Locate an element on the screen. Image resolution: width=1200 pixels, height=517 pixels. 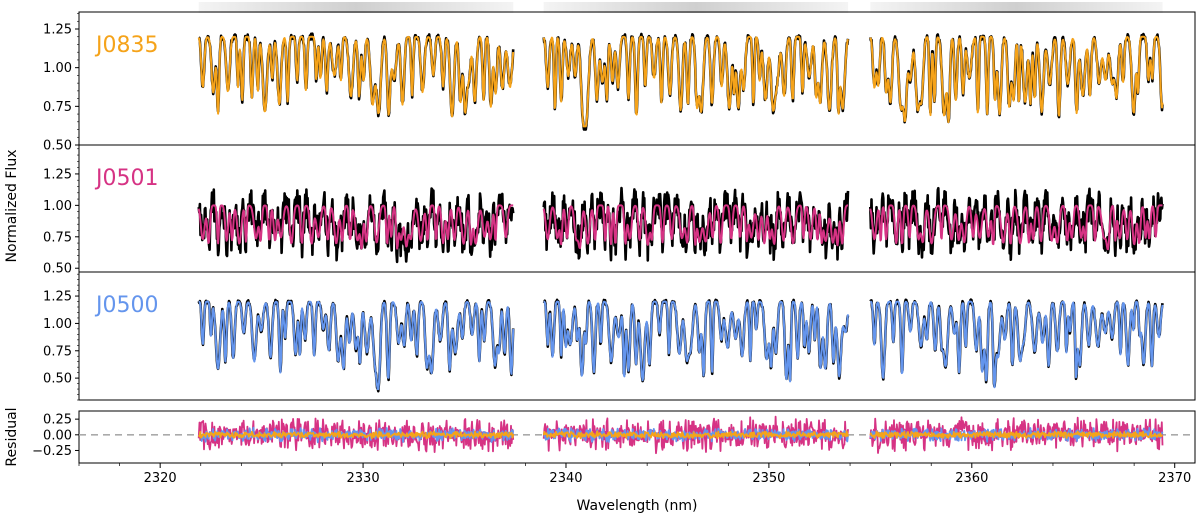
y-tick-label-J0500: 0.75 is located at coordinates (57, 351).